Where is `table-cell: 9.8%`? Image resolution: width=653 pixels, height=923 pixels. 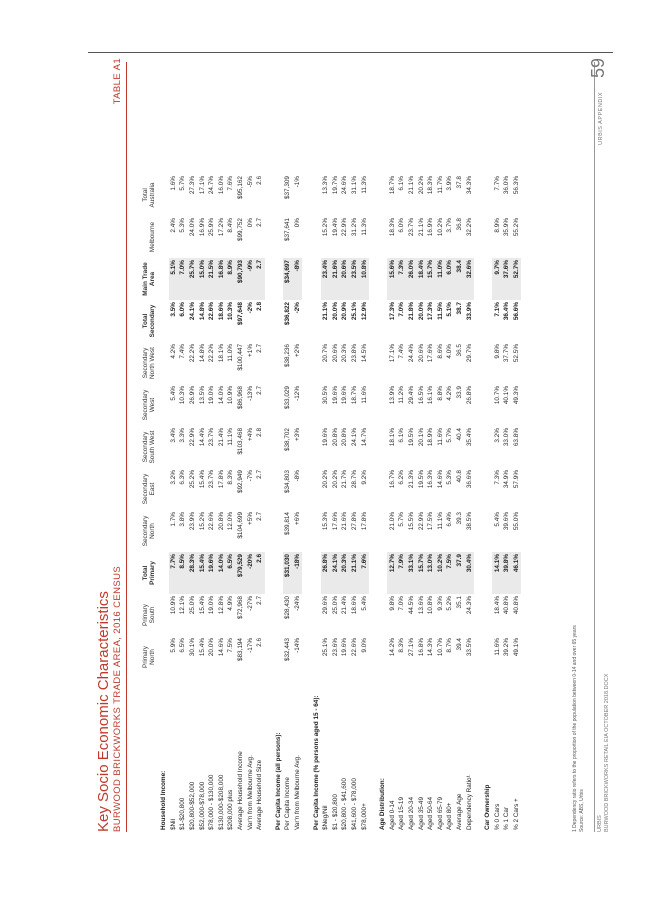
table-cell: 9.8% is located at coordinates (497, 351).